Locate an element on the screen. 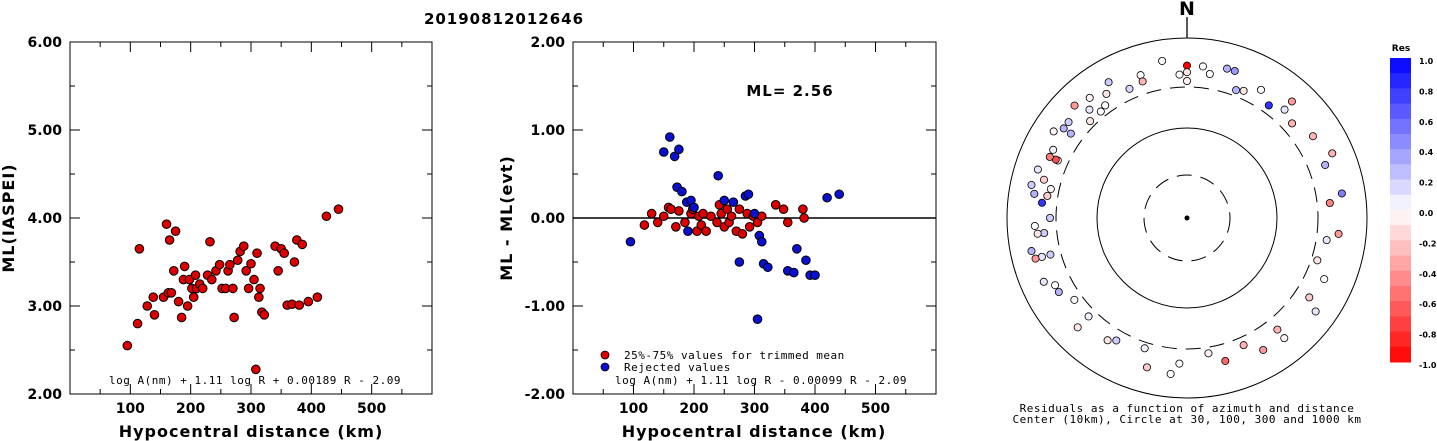  y-tick-label: 6.00 is located at coordinates (44, 43).